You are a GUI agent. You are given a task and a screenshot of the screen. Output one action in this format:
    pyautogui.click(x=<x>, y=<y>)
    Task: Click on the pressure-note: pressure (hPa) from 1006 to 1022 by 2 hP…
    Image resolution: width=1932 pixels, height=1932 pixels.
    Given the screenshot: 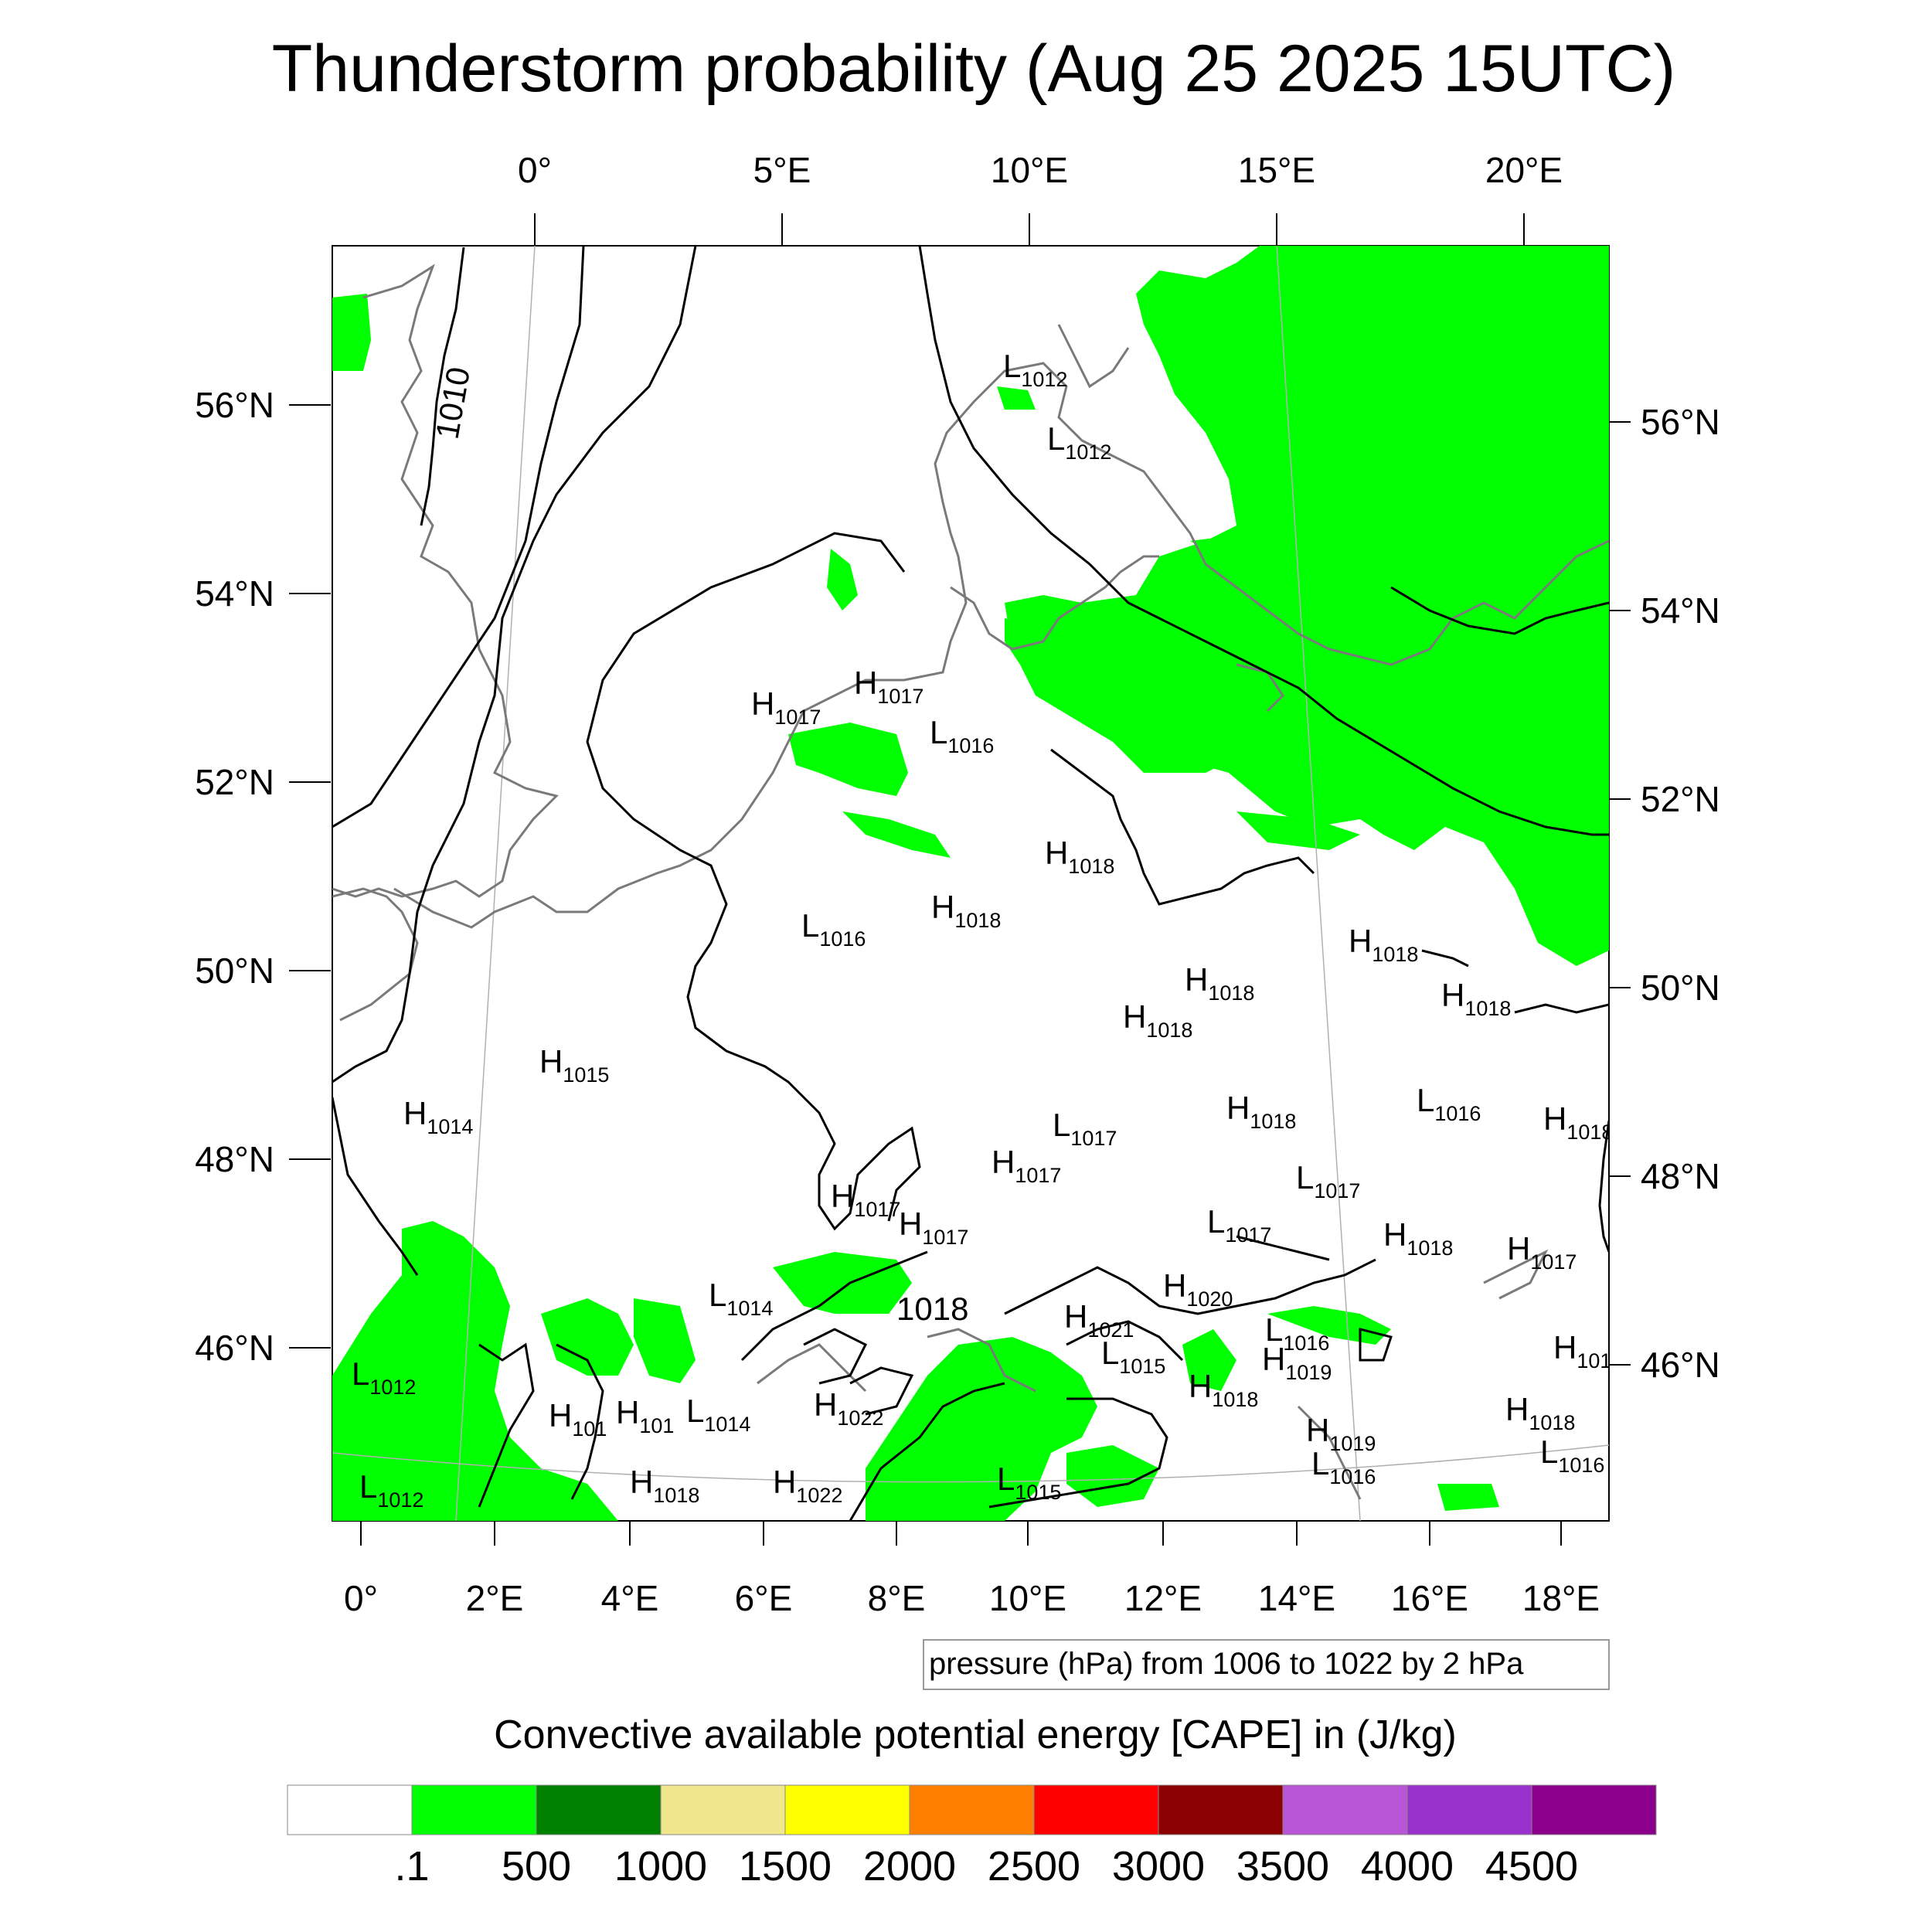 What is the action you would take?
    pyautogui.click(x=1267, y=1665)
    